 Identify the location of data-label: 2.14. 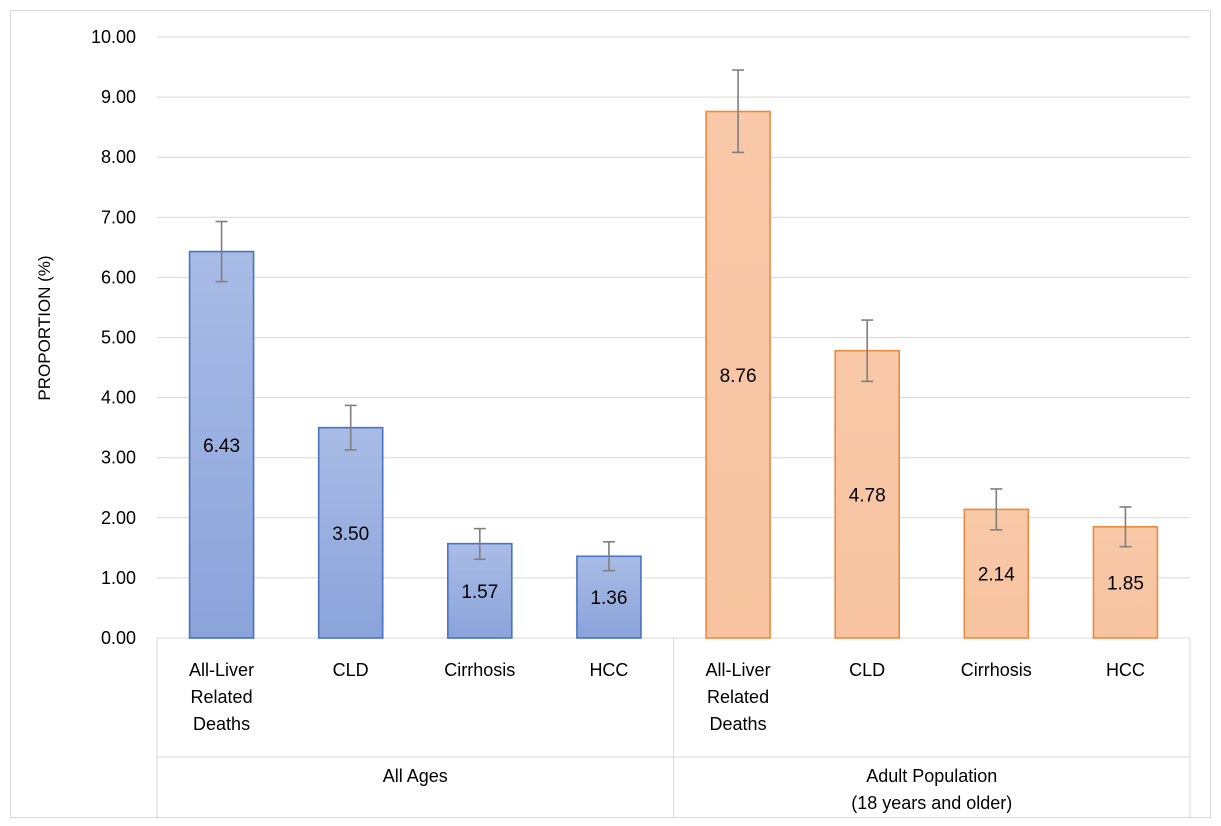
(996, 575).